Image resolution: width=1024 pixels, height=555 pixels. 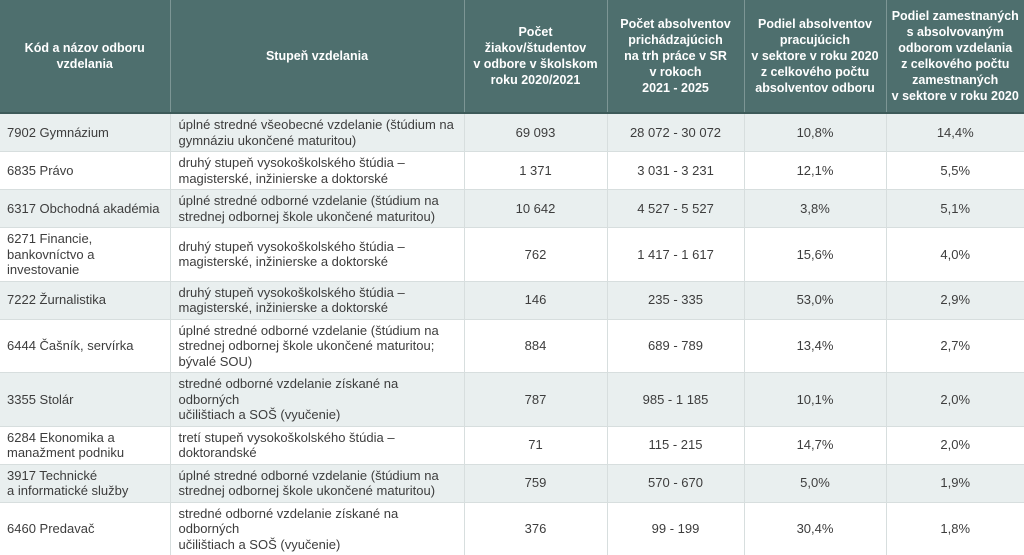 I want to click on cell-graduate-count: 99 - 199, so click(x=675, y=528).